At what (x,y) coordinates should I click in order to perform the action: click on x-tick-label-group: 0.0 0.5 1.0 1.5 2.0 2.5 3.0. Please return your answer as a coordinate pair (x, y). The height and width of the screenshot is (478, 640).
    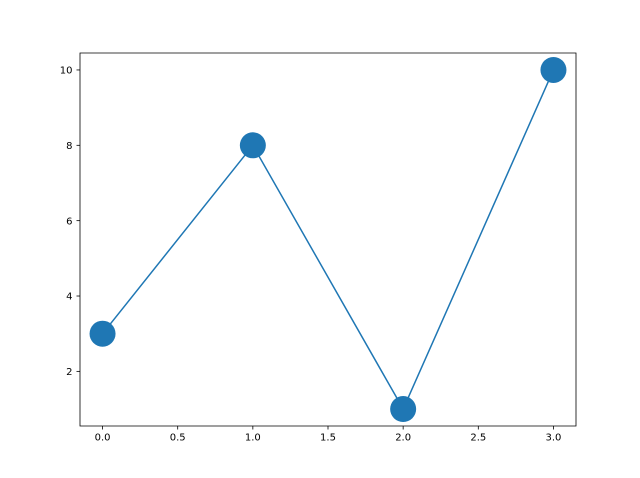
    Looking at the image, I should click on (328, 438).